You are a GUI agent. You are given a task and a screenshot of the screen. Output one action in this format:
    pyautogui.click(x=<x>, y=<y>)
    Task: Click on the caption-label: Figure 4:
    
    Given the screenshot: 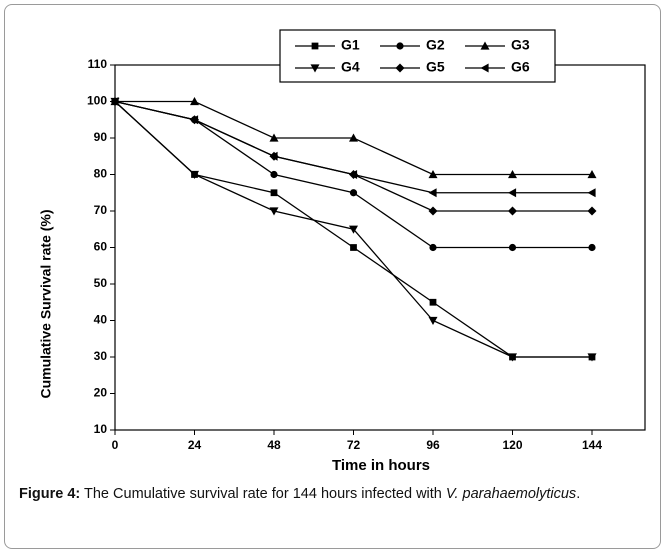 What is the action you would take?
    pyautogui.click(x=50, y=494)
    